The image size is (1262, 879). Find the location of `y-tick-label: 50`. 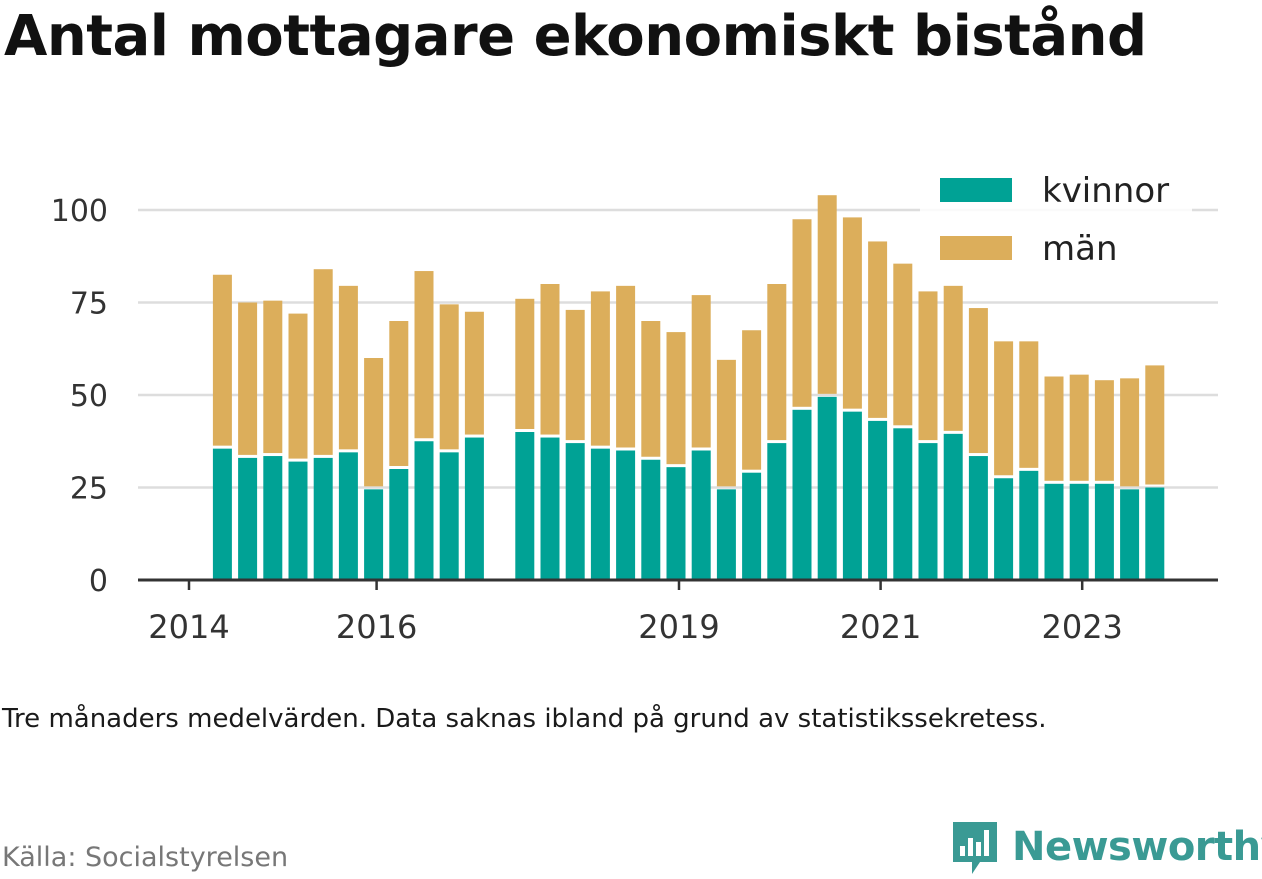

y-tick-label: 50 is located at coordinates (89, 396).